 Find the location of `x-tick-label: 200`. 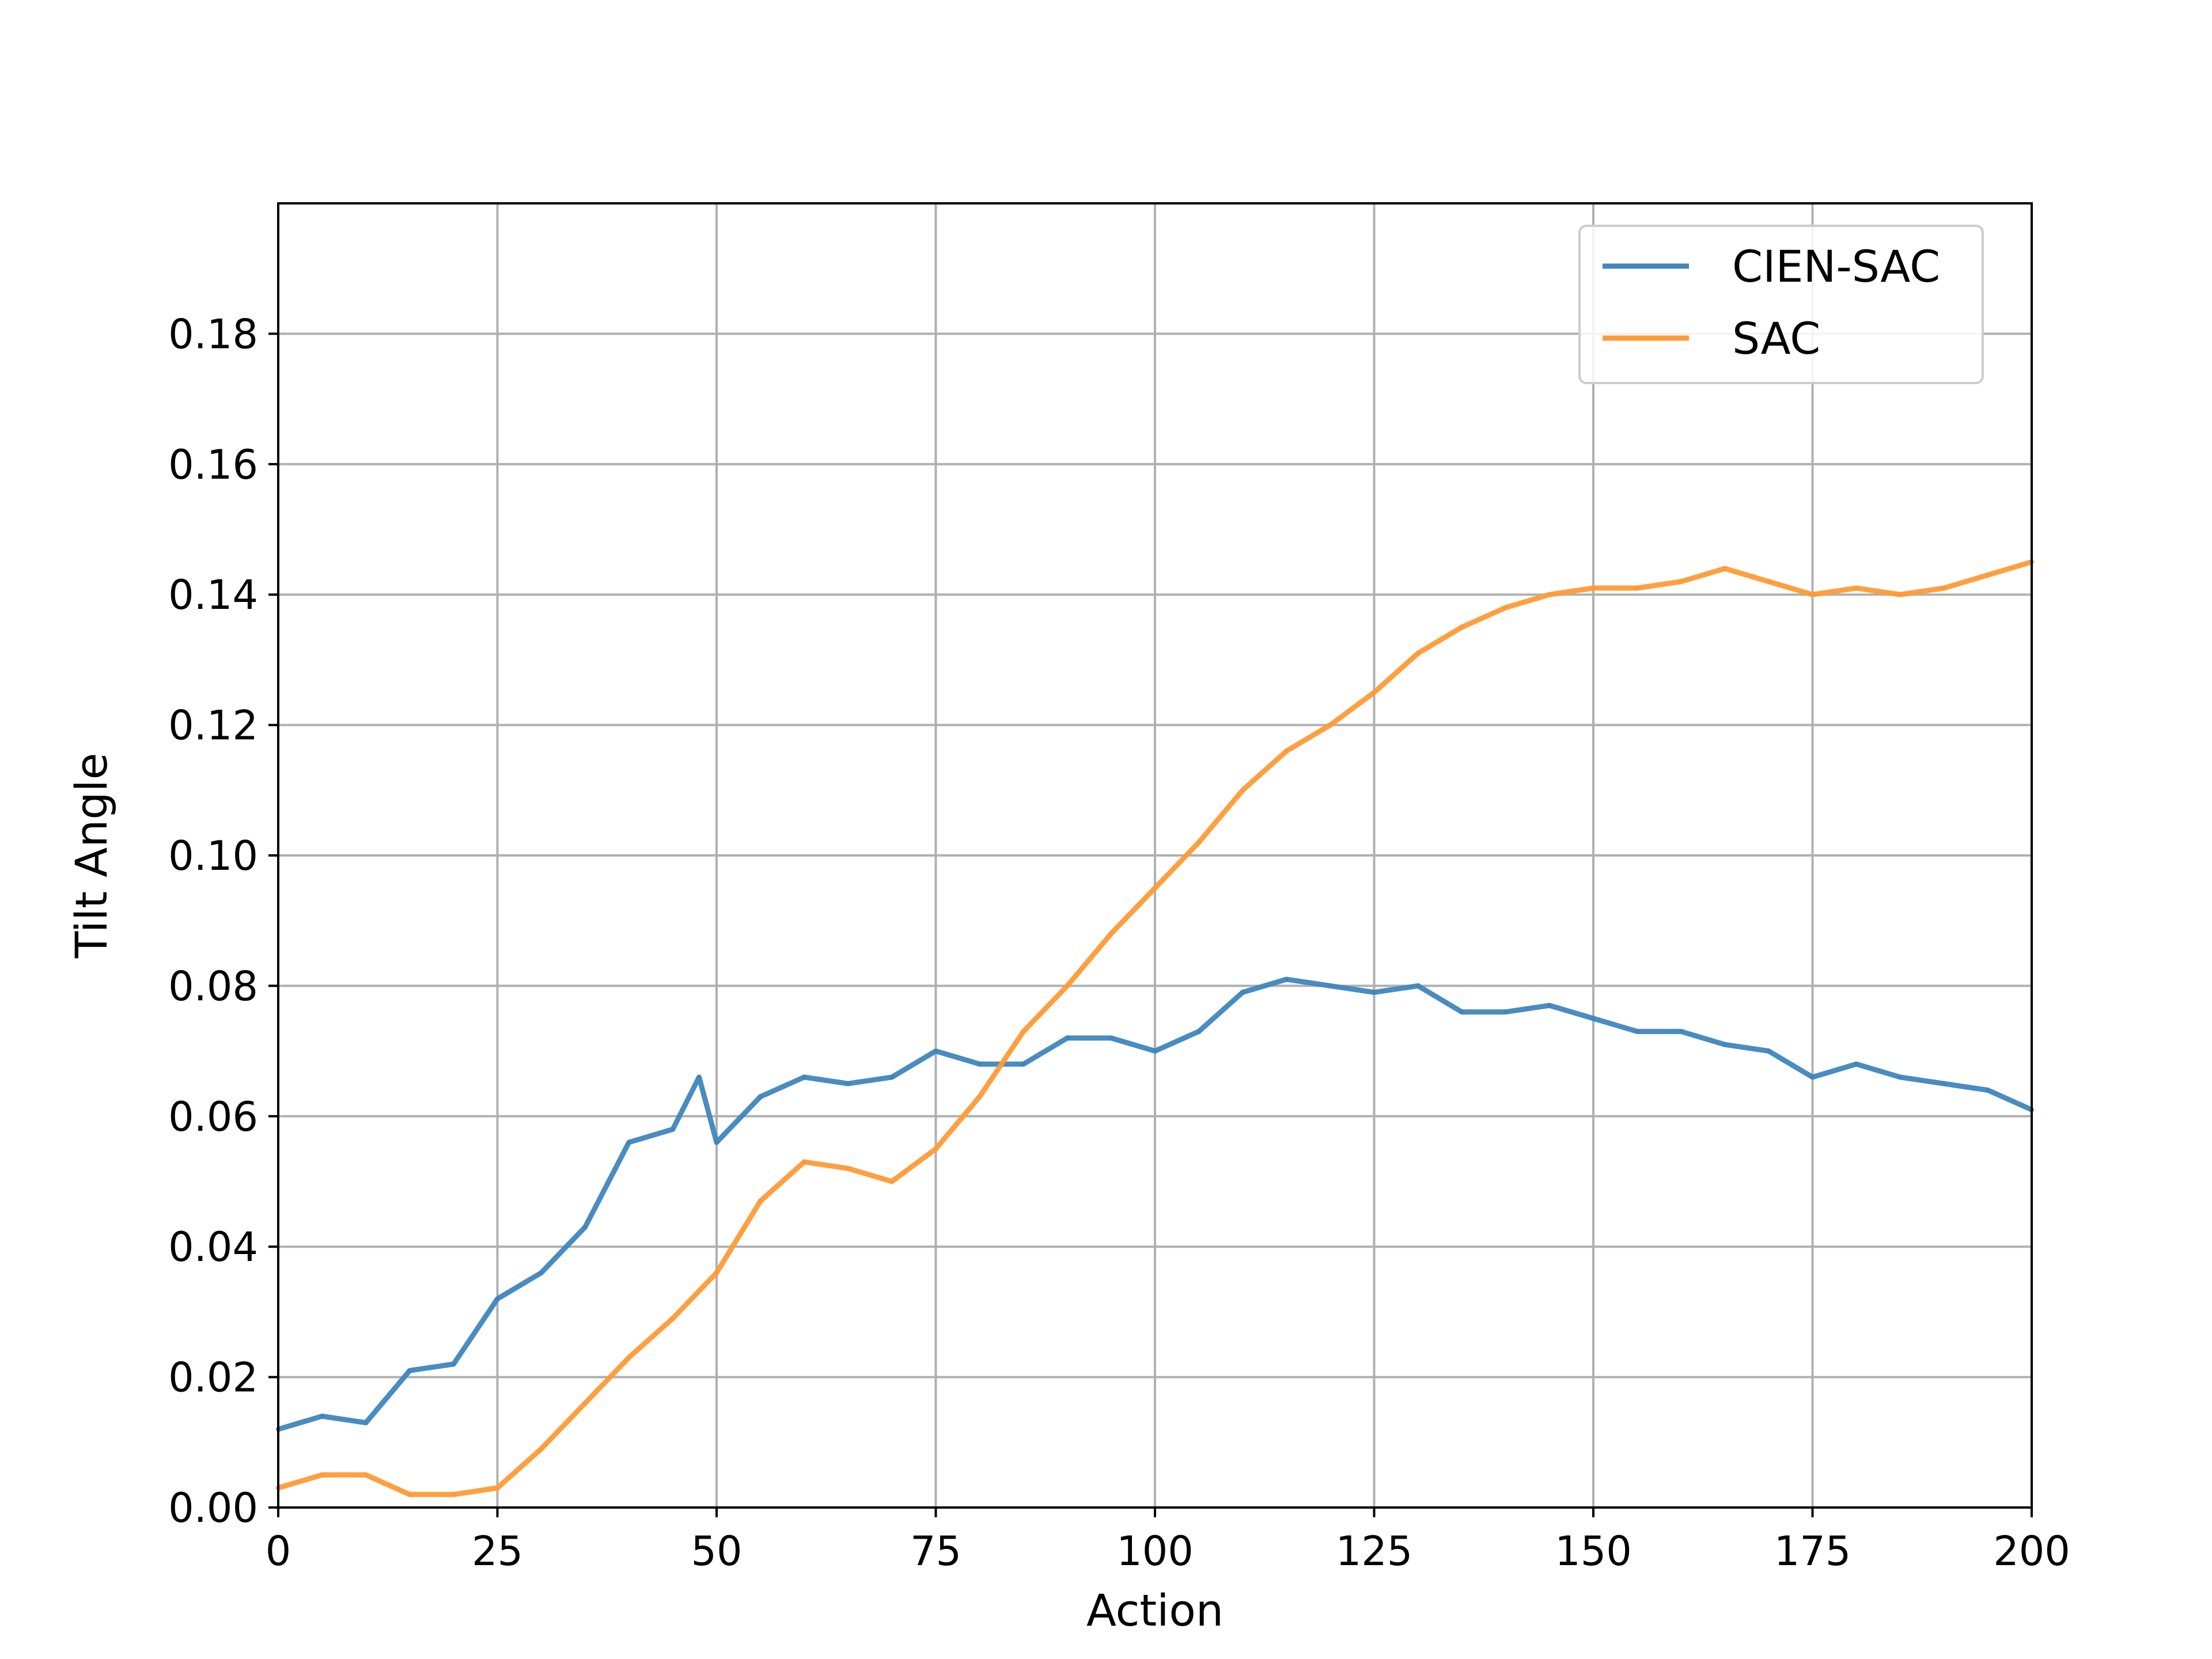

x-tick-label: 200 is located at coordinates (2031, 1551).